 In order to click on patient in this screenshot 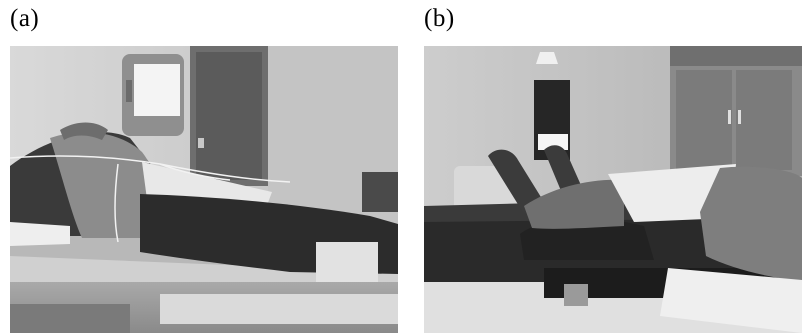, I will do `click(516, 181)`.